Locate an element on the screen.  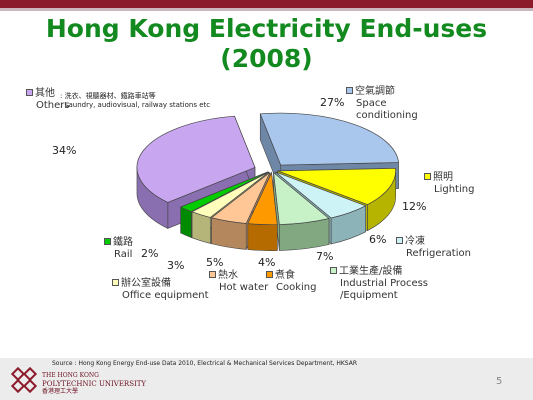
data-label-others: 34% is located at coordinates (64, 150).